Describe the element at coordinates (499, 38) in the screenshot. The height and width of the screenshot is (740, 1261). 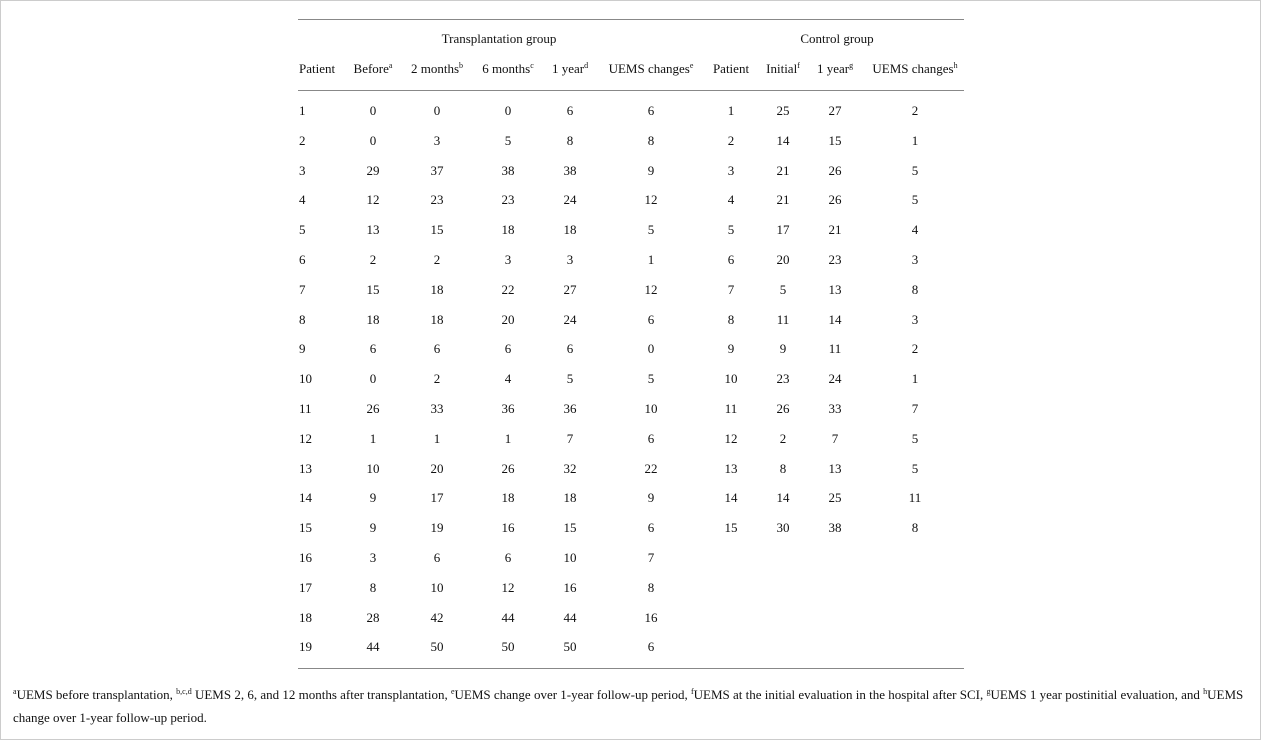
I see `group-title: Transplantation group` at that location.